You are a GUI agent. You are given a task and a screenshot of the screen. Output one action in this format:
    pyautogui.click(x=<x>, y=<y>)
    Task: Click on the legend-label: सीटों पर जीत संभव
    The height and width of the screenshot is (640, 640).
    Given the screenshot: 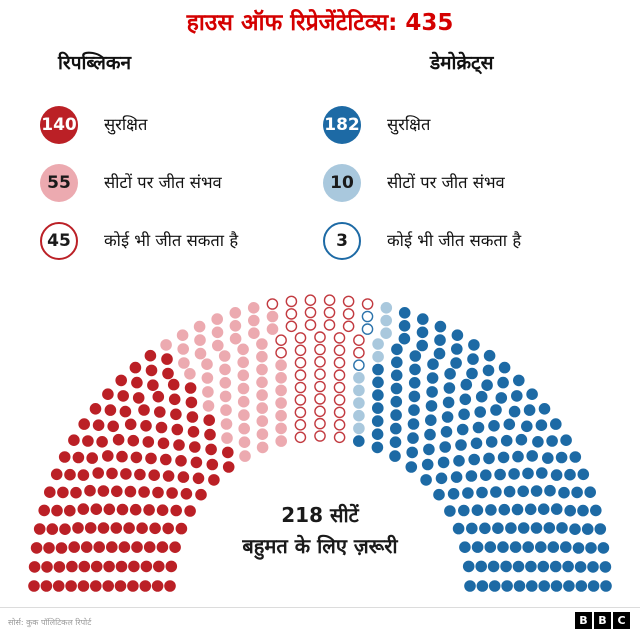 What is the action you would take?
    pyautogui.click(x=446, y=182)
    